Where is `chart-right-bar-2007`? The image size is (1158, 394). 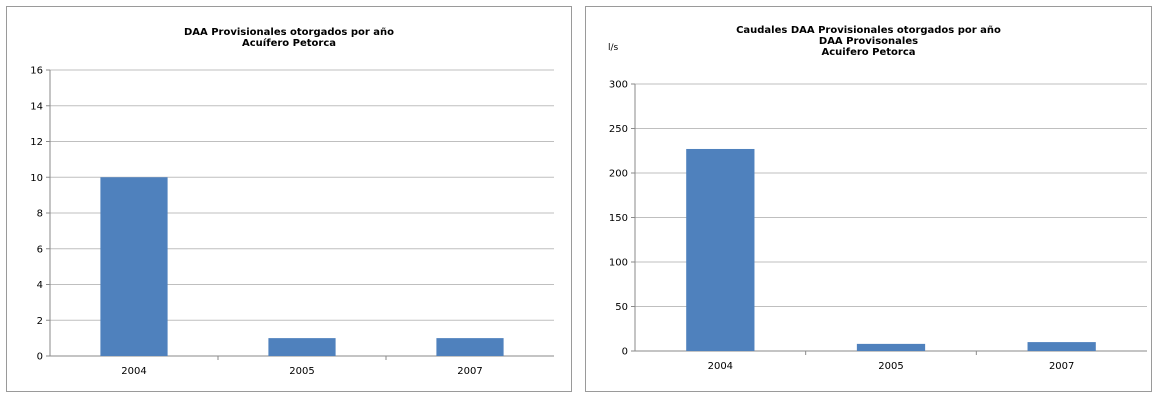 chart-right-bar-2007 is located at coordinates (1061, 346).